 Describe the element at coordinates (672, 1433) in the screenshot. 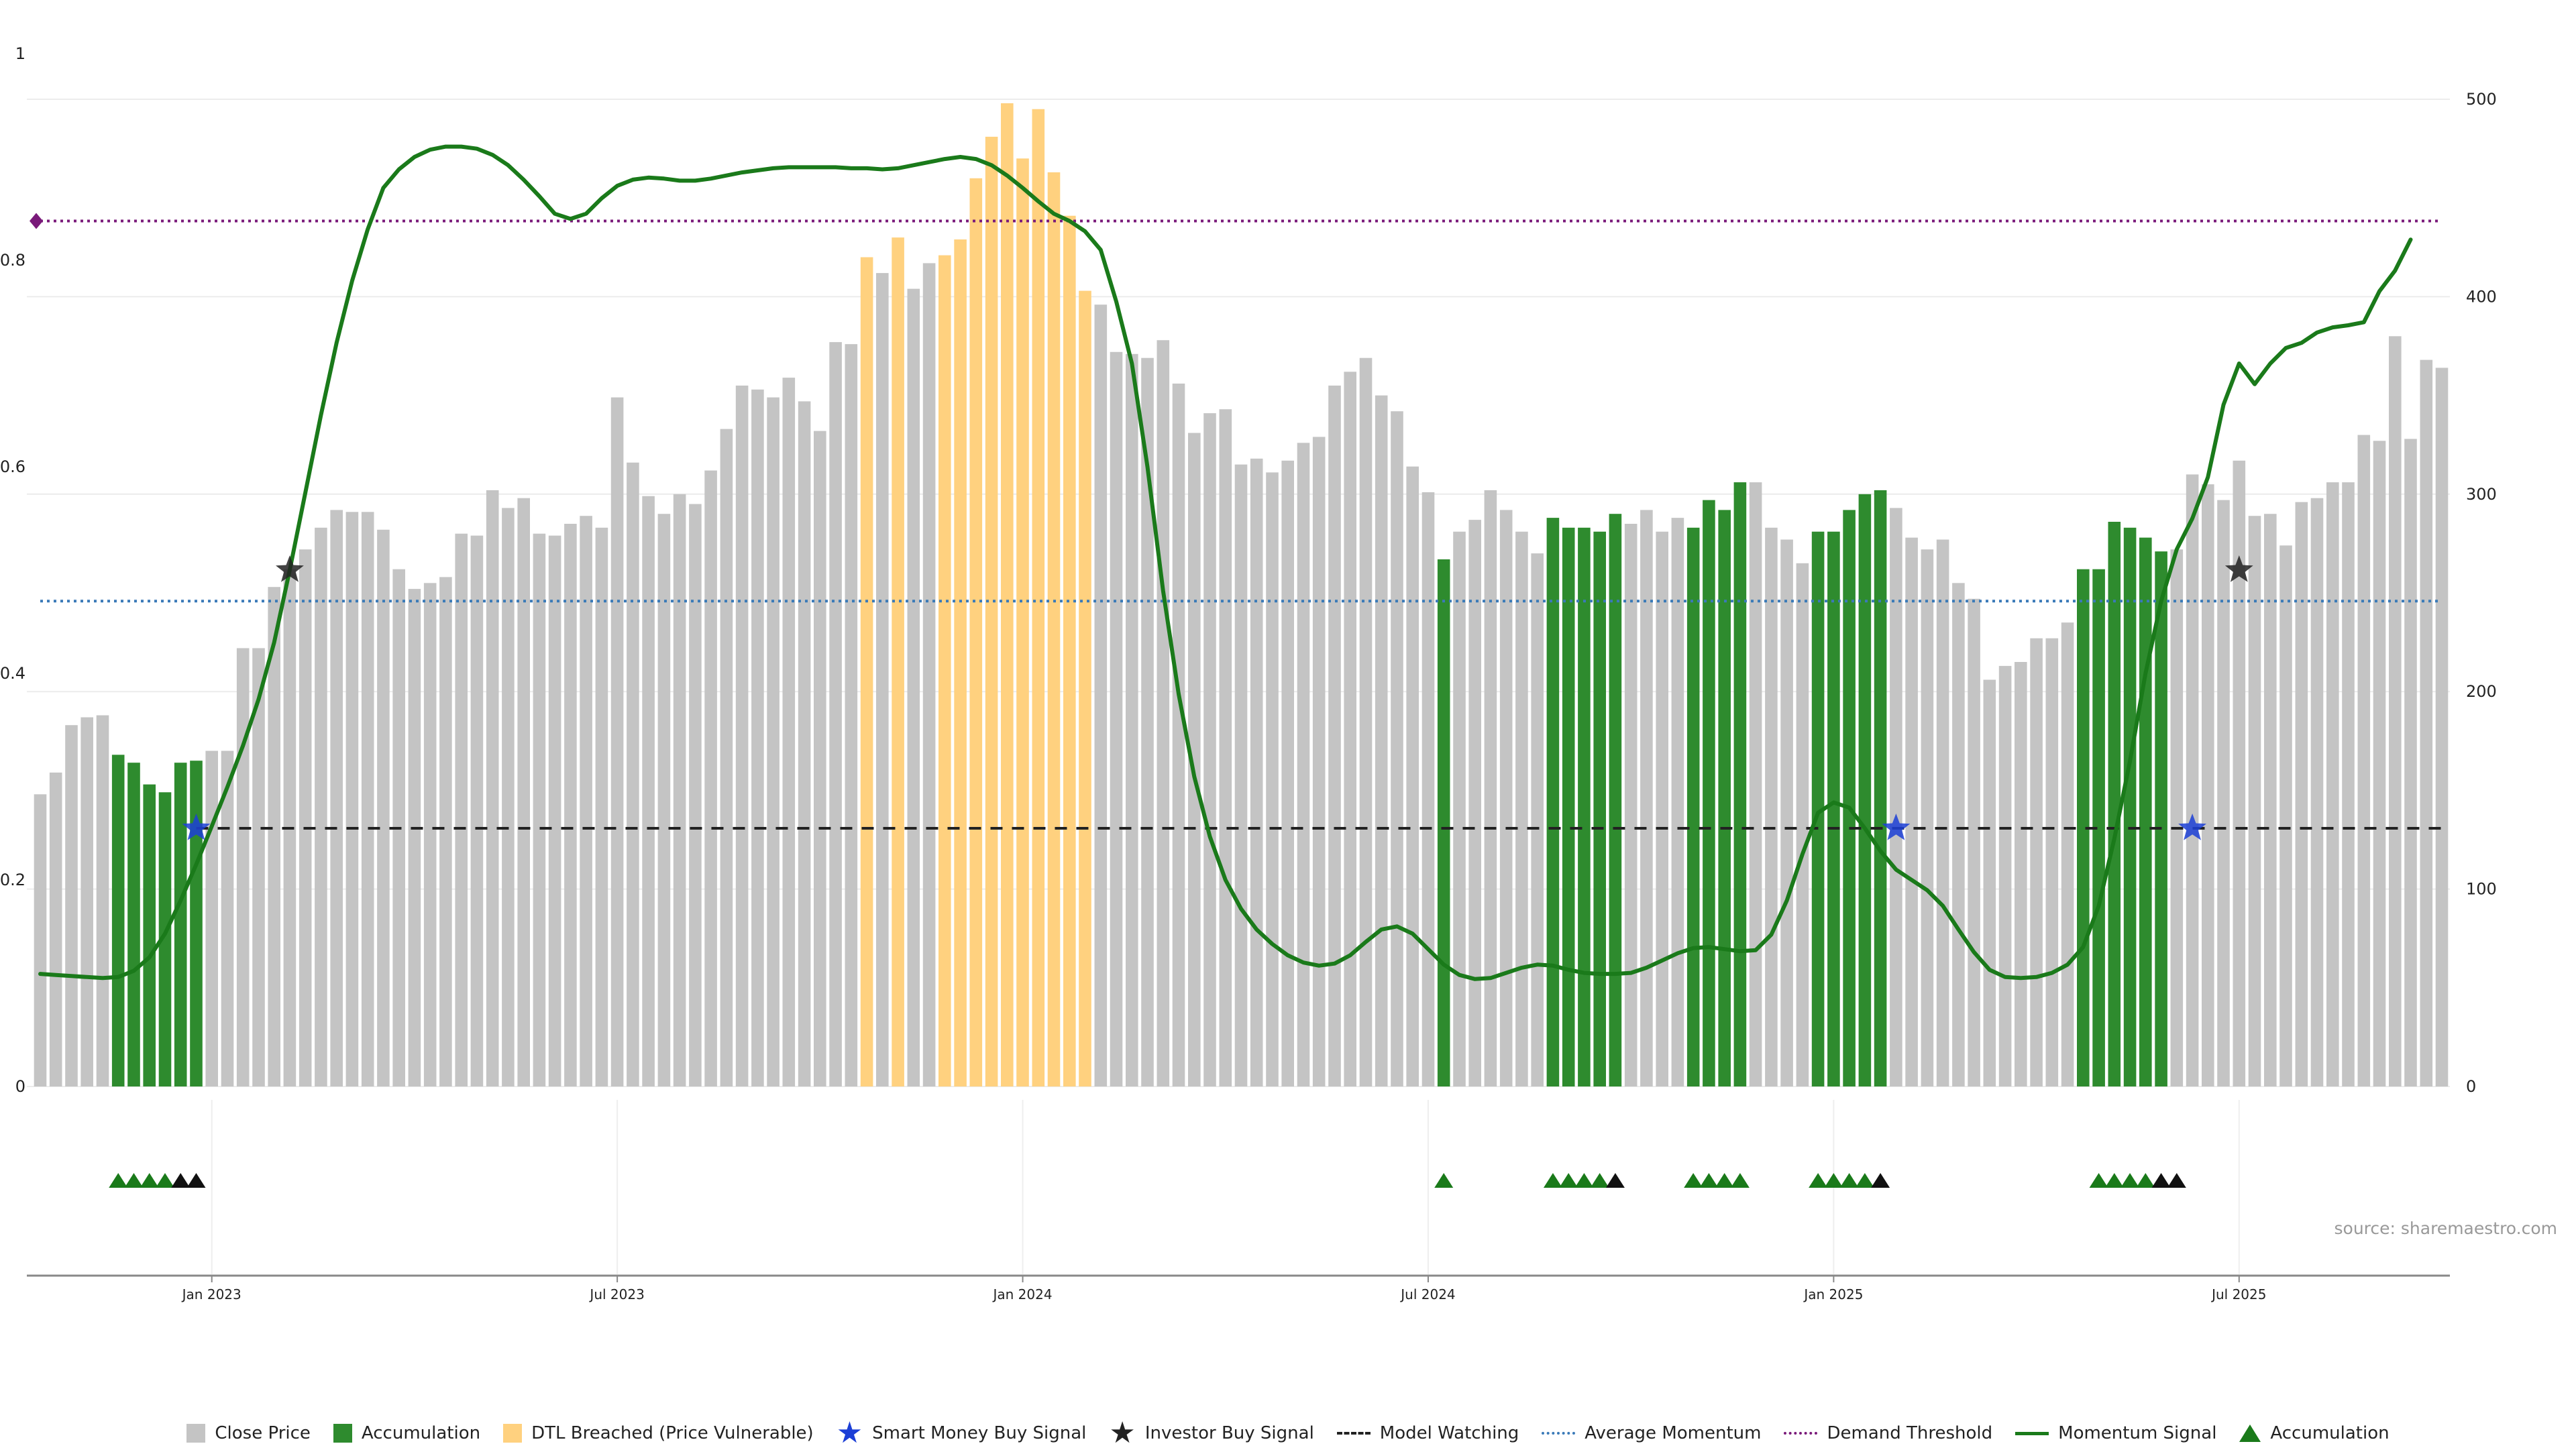

I see `legend-label: DTL Breached (Price Vulnerable)` at that location.